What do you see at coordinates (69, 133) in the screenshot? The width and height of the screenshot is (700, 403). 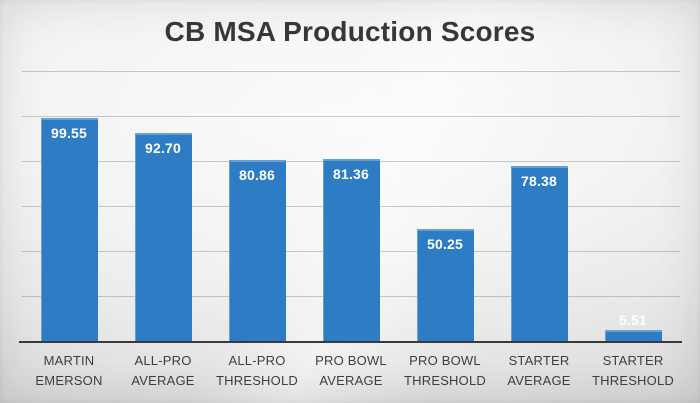 I see `value-label: 99.55` at bounding box center [69, 133].